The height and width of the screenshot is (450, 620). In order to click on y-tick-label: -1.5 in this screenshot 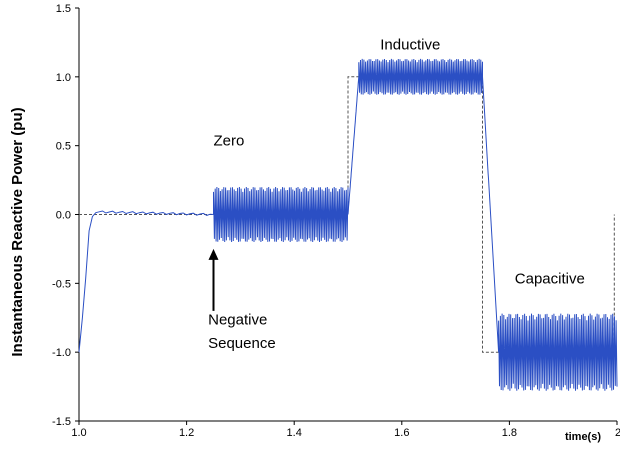, I will do `click(61, 422)`.